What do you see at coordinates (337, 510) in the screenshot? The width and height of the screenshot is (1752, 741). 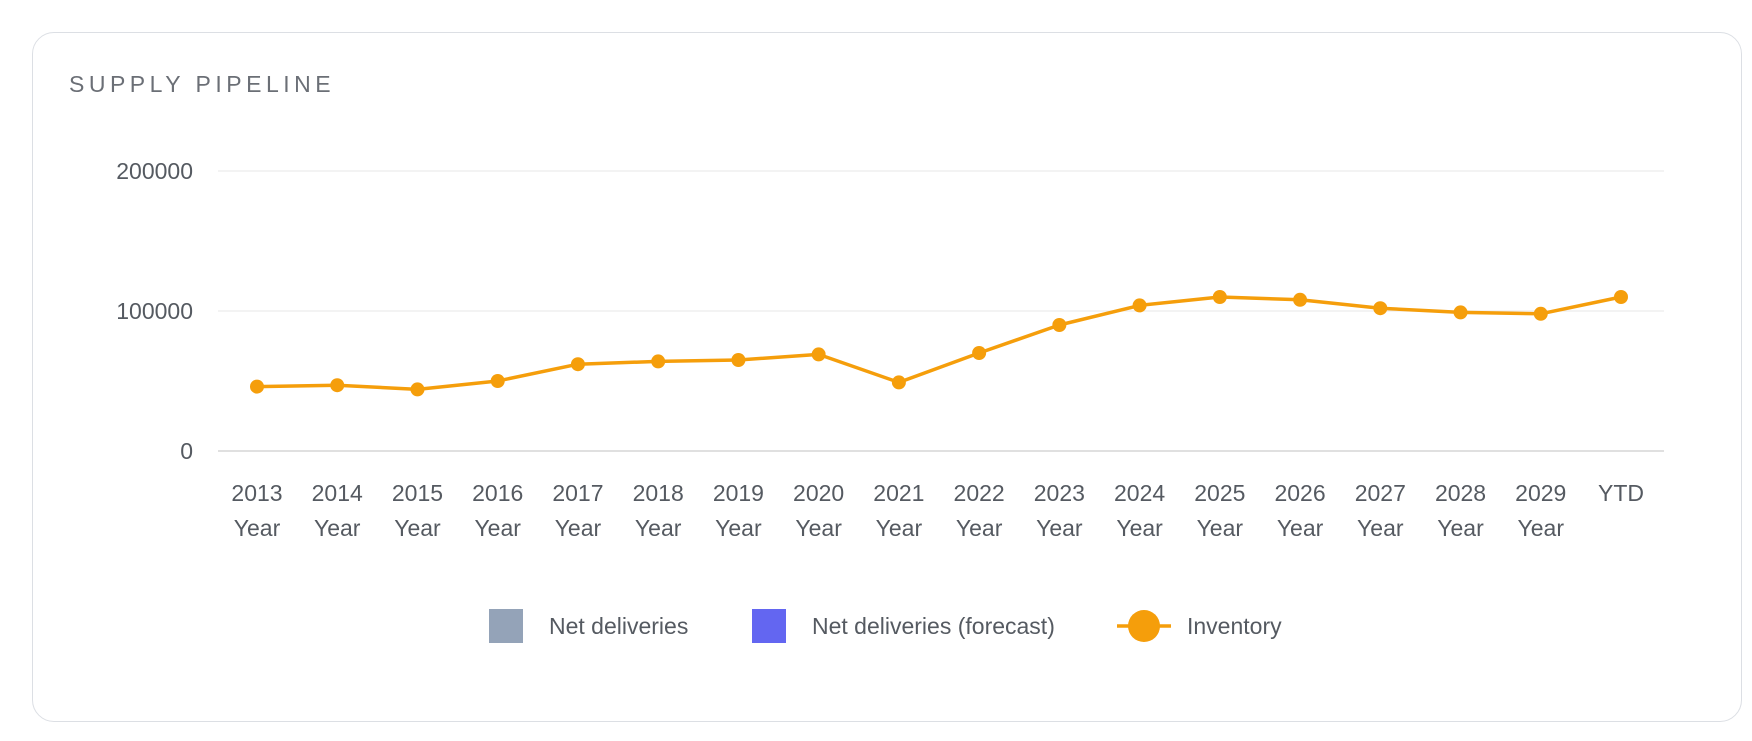 I see `x-tick-label: 2014 Year` at bounding box center [337, 510].